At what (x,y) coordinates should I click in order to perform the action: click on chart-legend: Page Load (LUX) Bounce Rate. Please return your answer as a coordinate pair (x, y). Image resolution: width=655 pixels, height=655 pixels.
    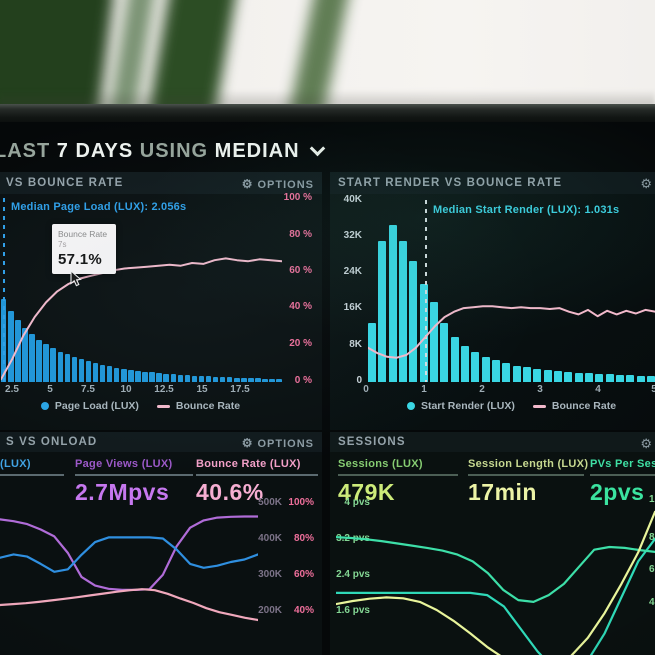
    Looking at the image, I should click on (140, 406).